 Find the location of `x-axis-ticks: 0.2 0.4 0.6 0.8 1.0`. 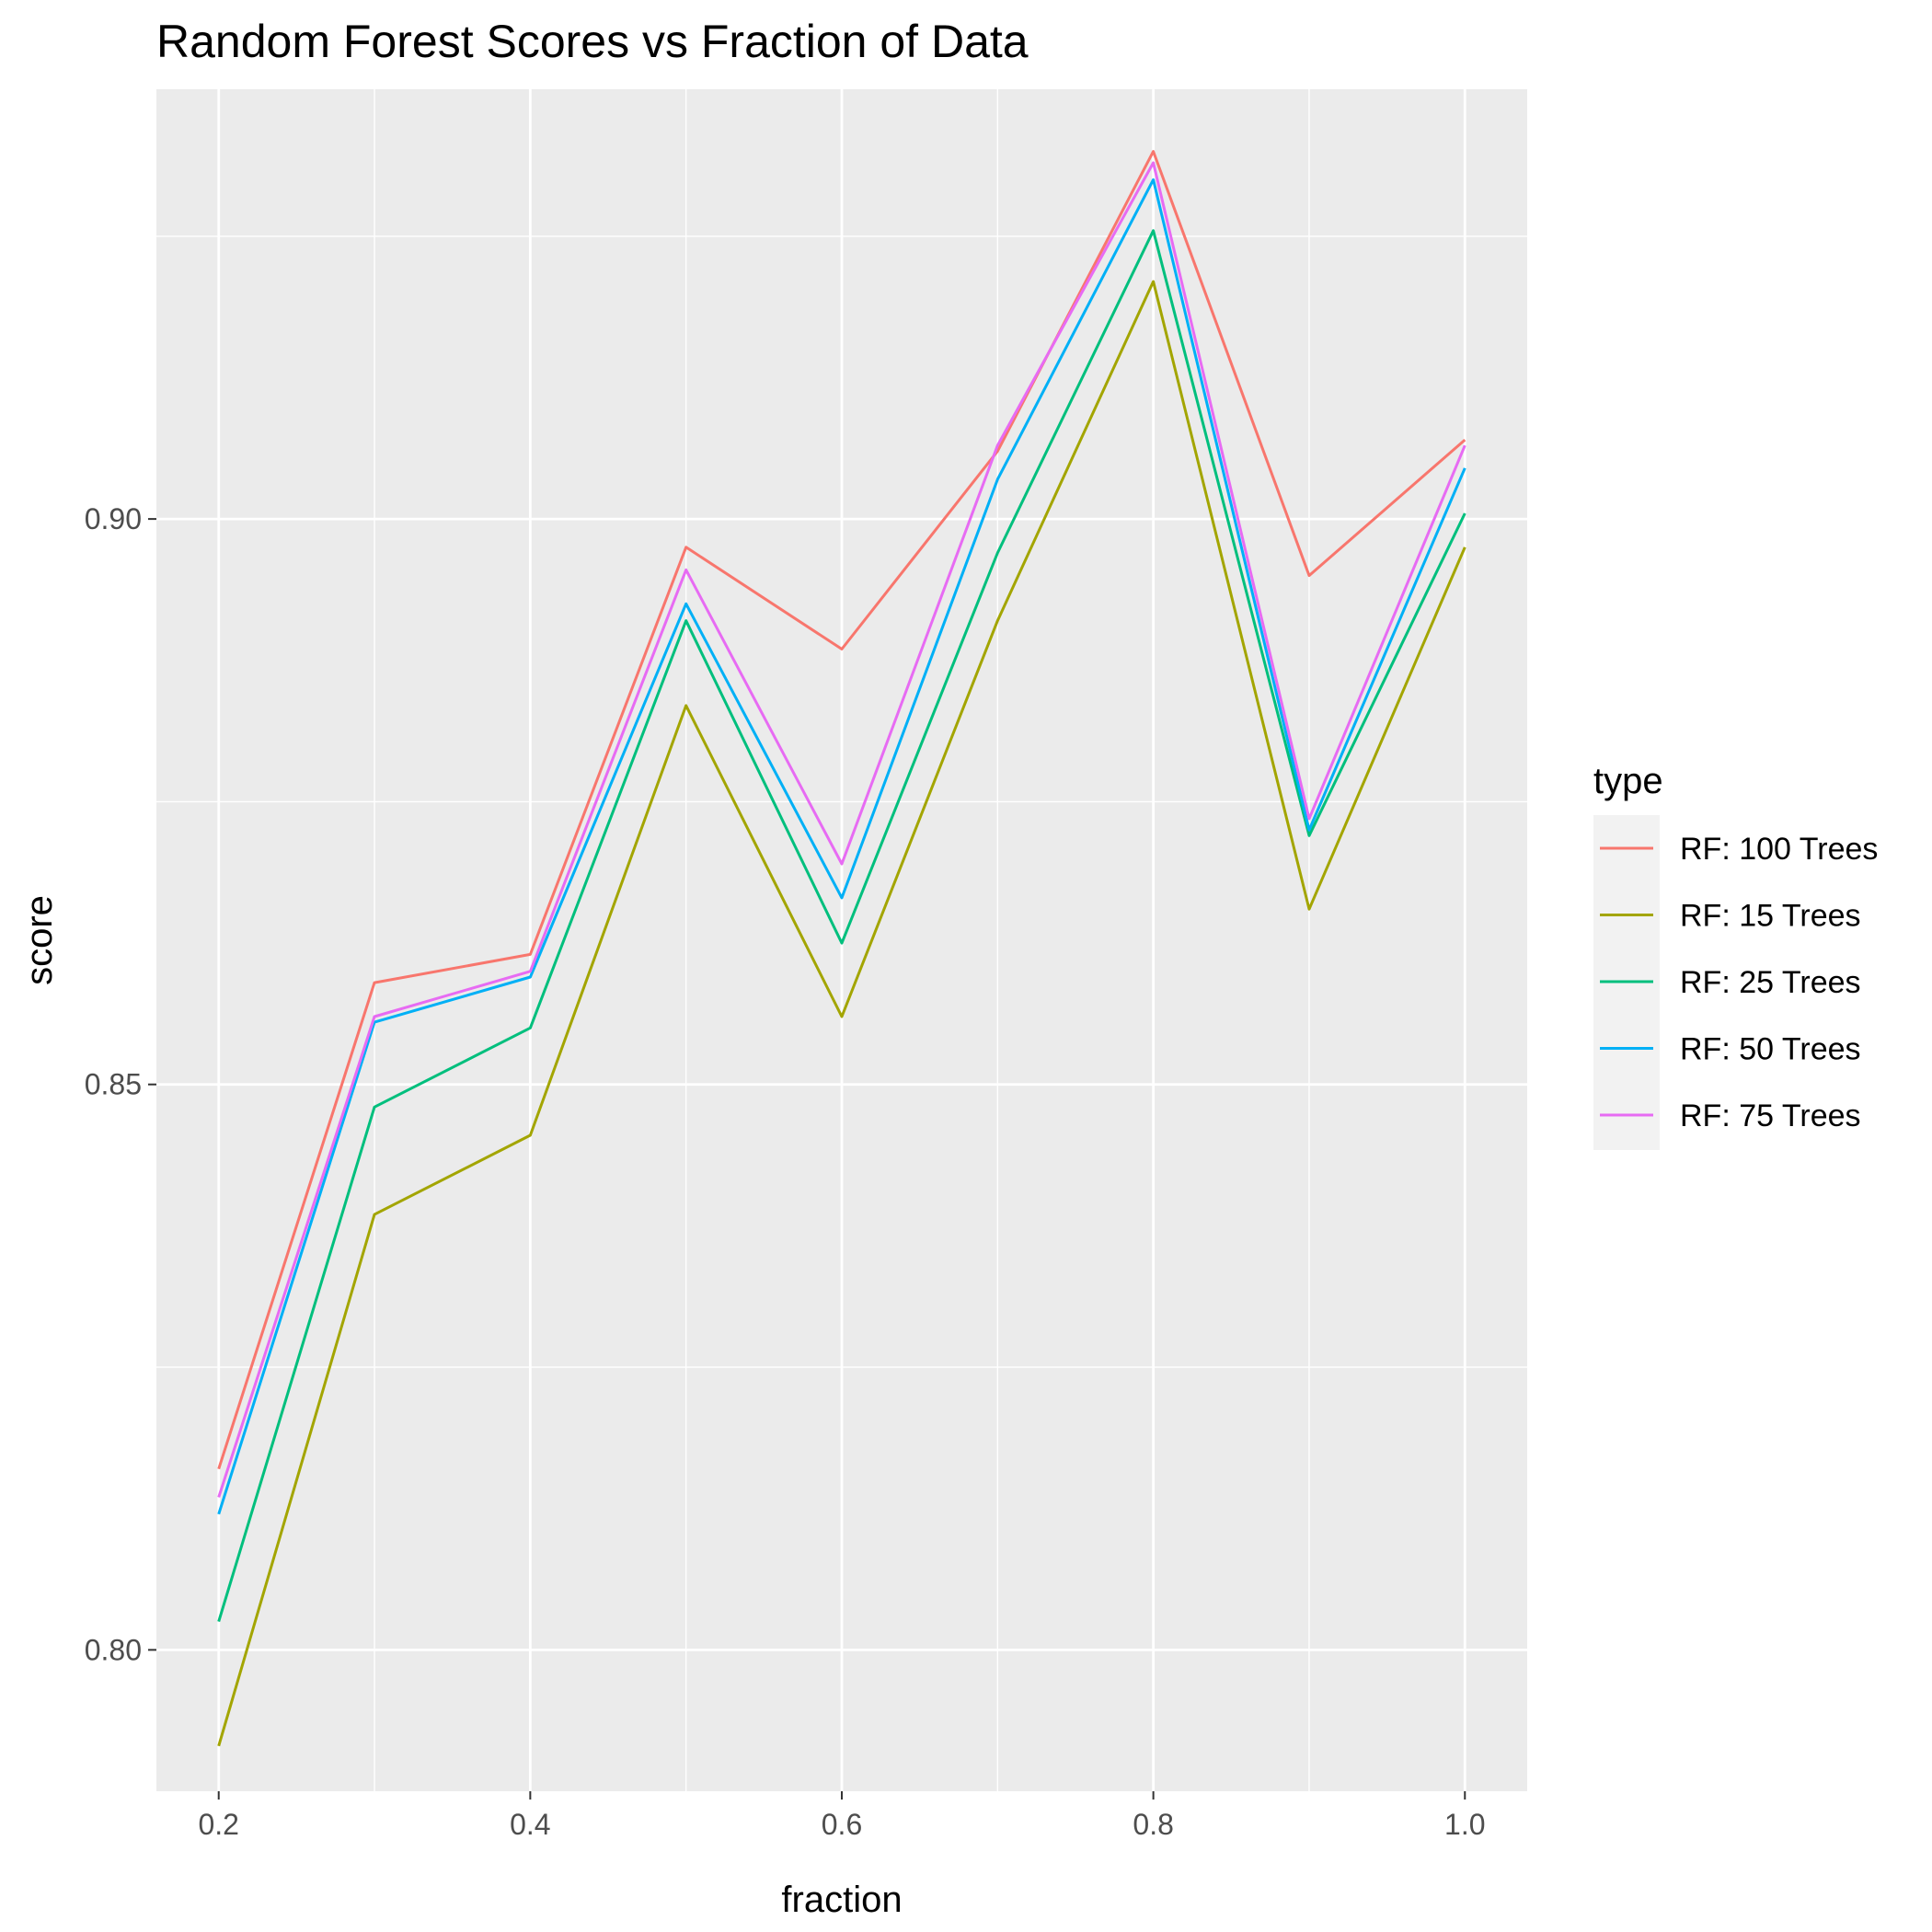

x-axis-ticks: 0.2 0.4 0.6 0.8 1.0 is located at coordinates (842, 1816).